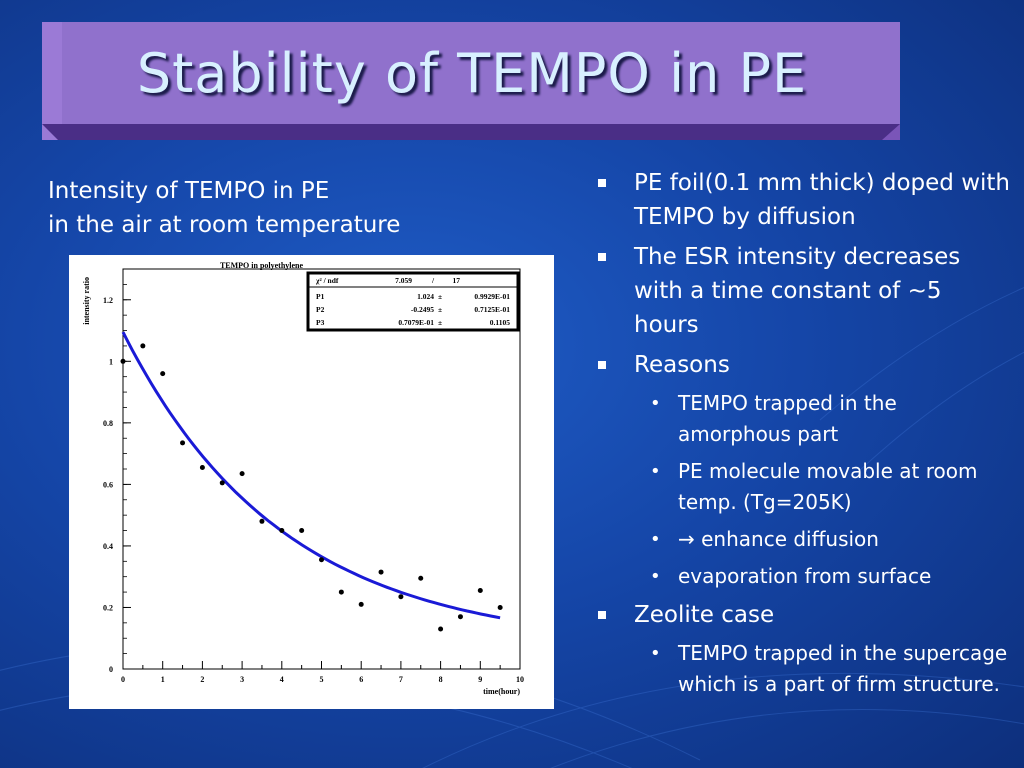  What do you see at coordinates (111, 669) in the screenshot?
I see `y-tick-label: 0` at bounding box center [111, 669].